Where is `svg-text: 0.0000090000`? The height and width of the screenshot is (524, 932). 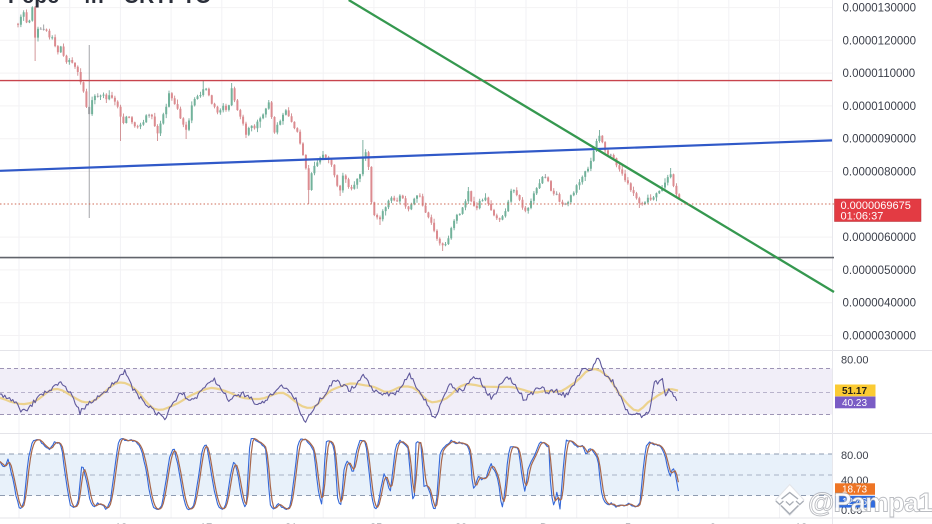
svg-text: 0.0000090000 is located at coordinates (880, 140).